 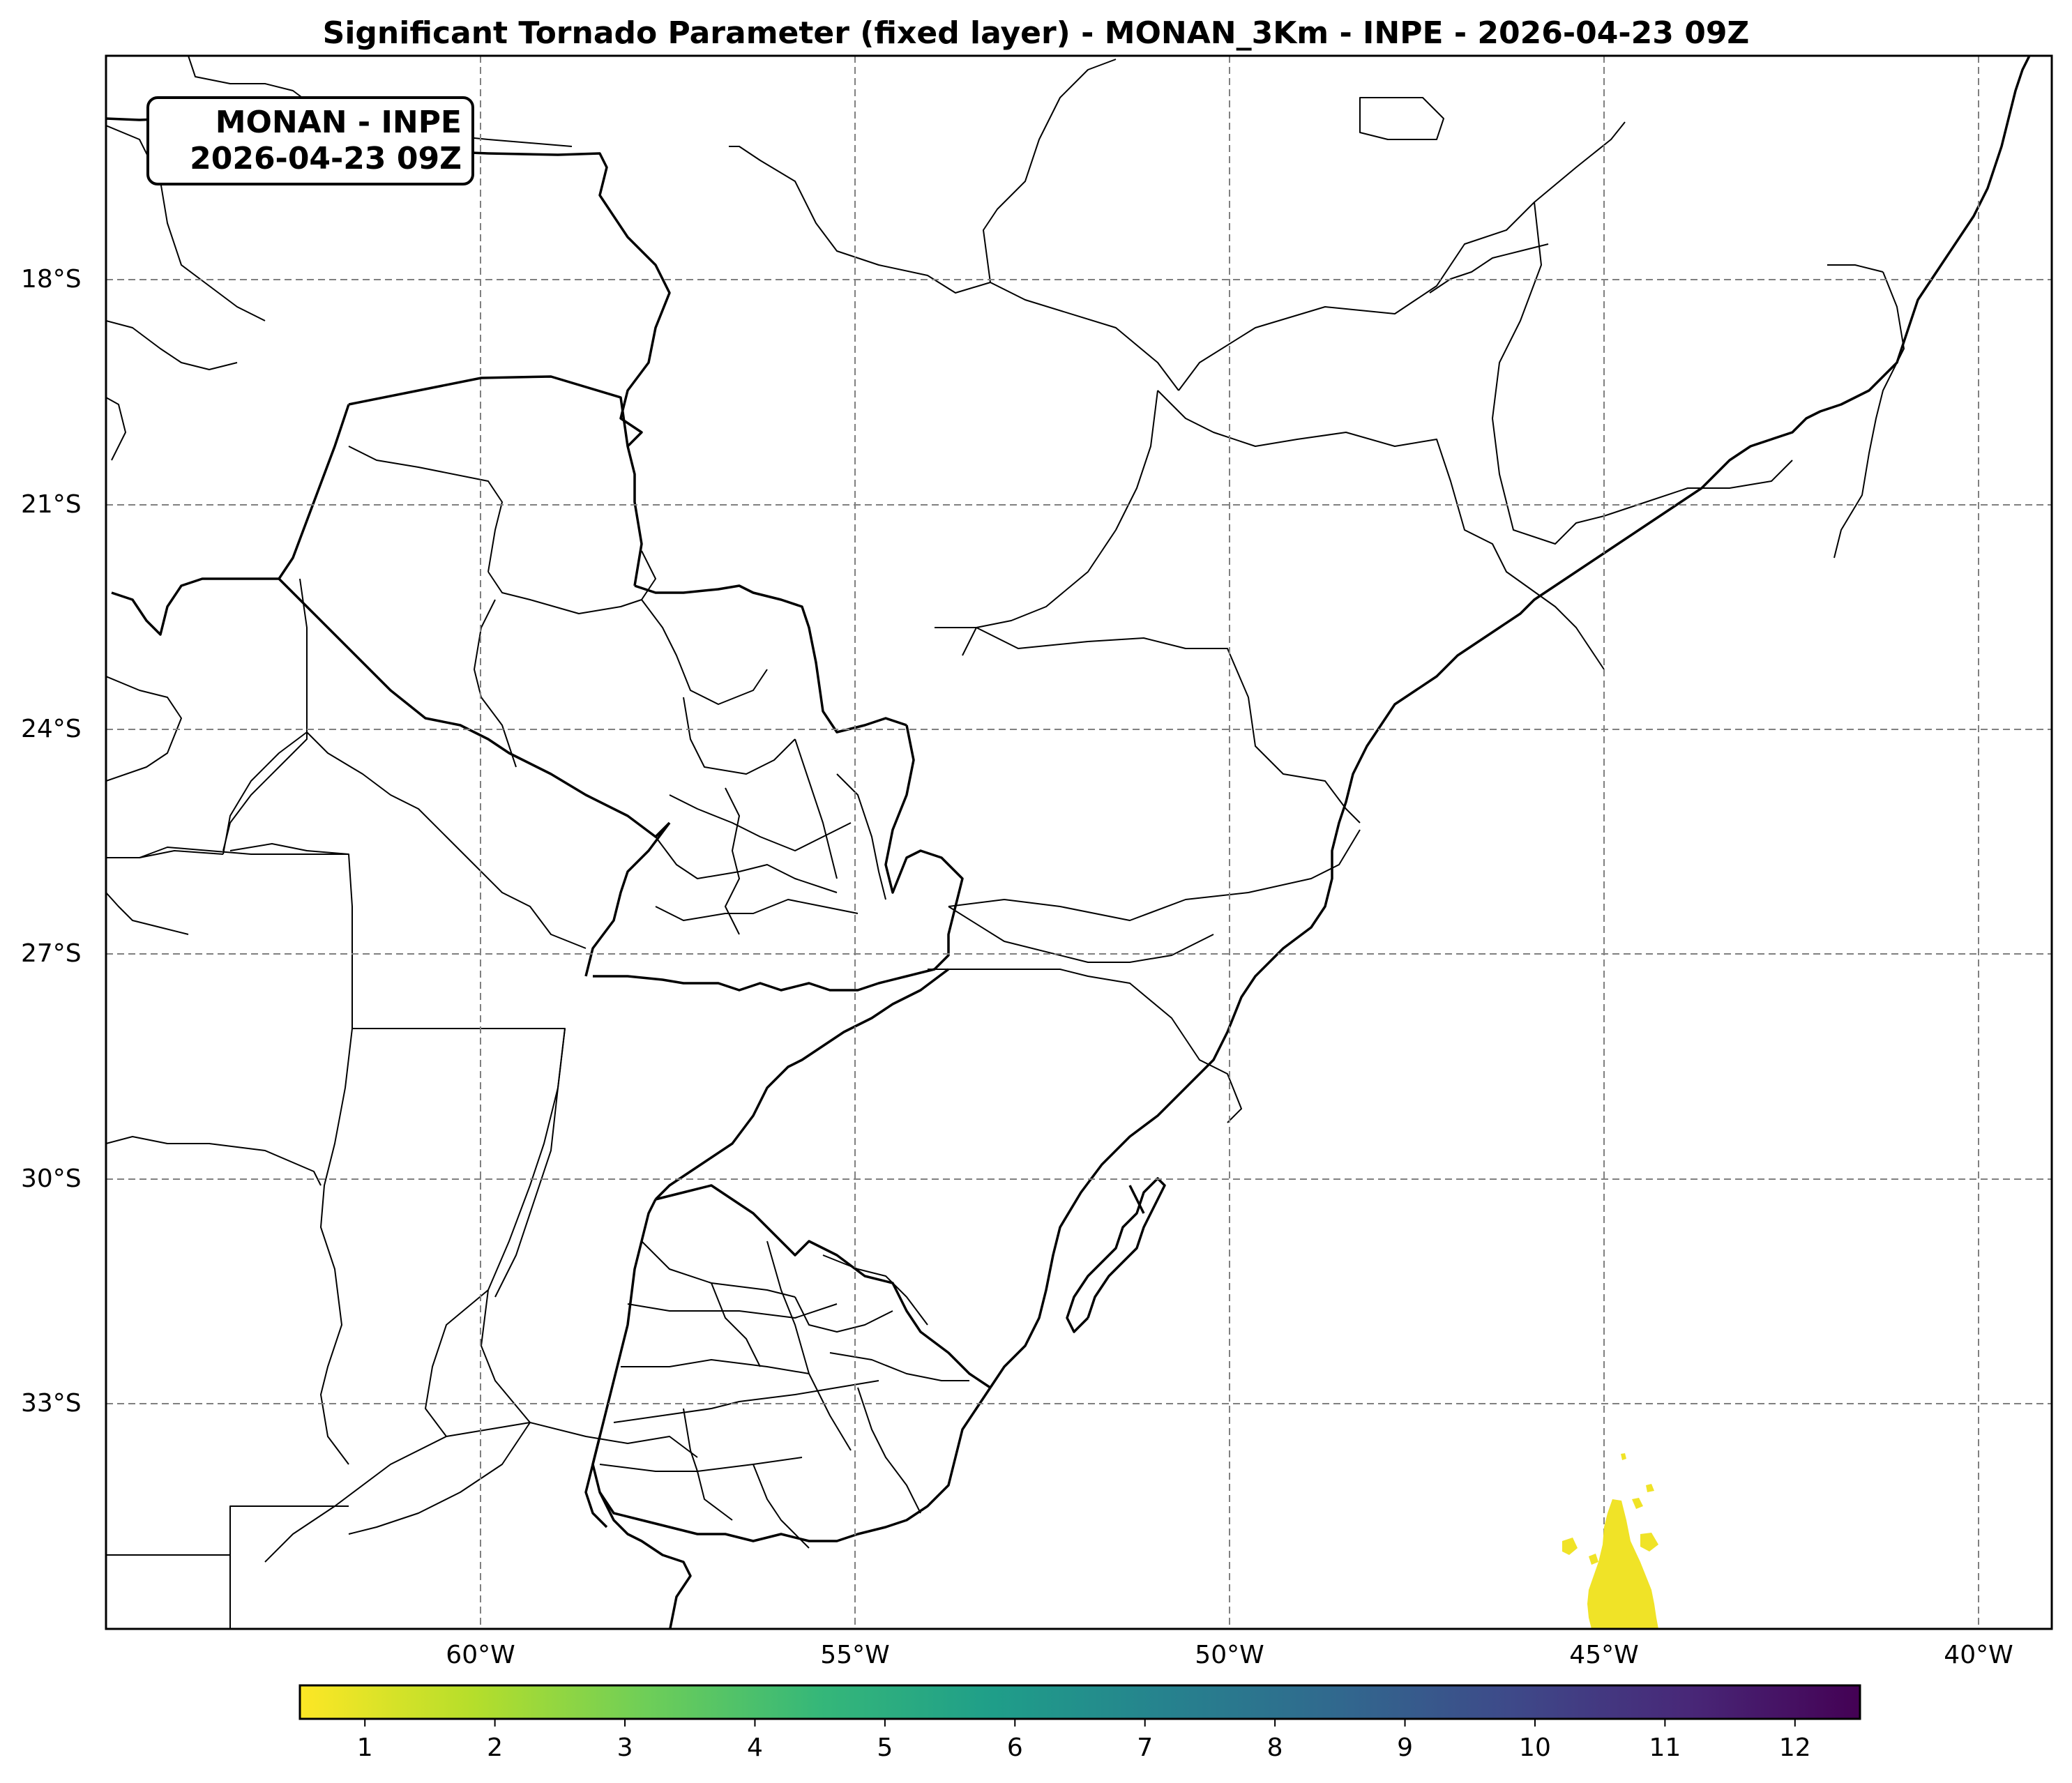 What do you see at coordinates (1229, 1655) in the screenshot?
I see `lon-tick-label: 50°W` at bounding box center [1229, 1655].